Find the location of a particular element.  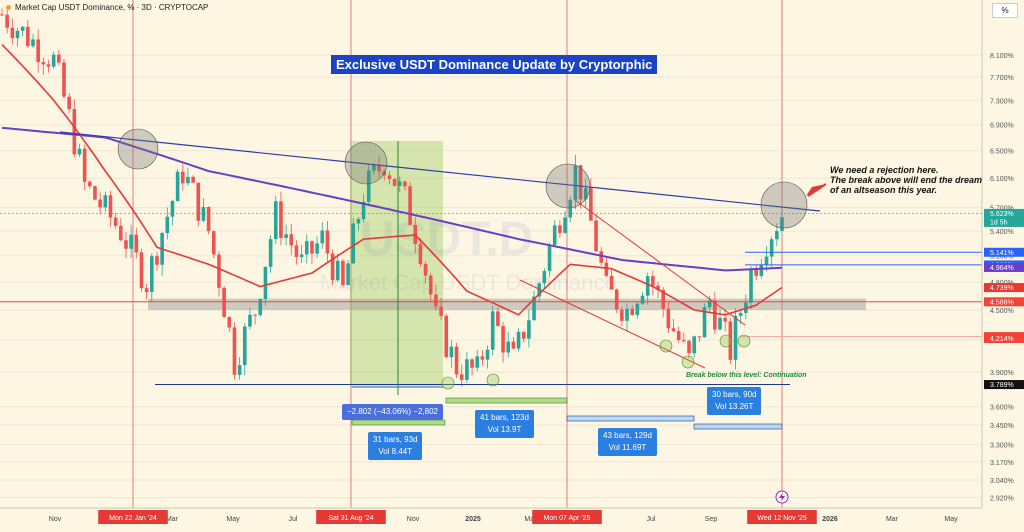

note-line-2: The break above will end the dream is located at coordinates (906, 180).